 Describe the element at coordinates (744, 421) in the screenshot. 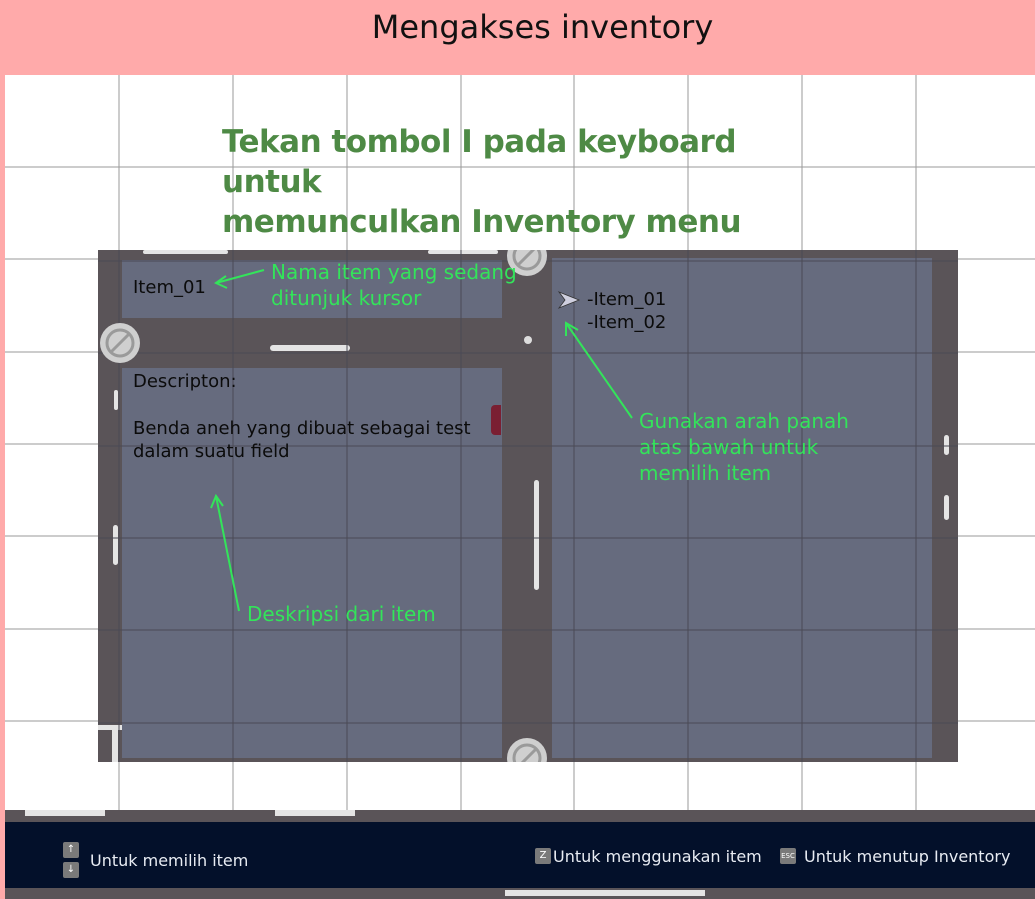

I see `annotation-line: Gunakan arah panah` at that location.